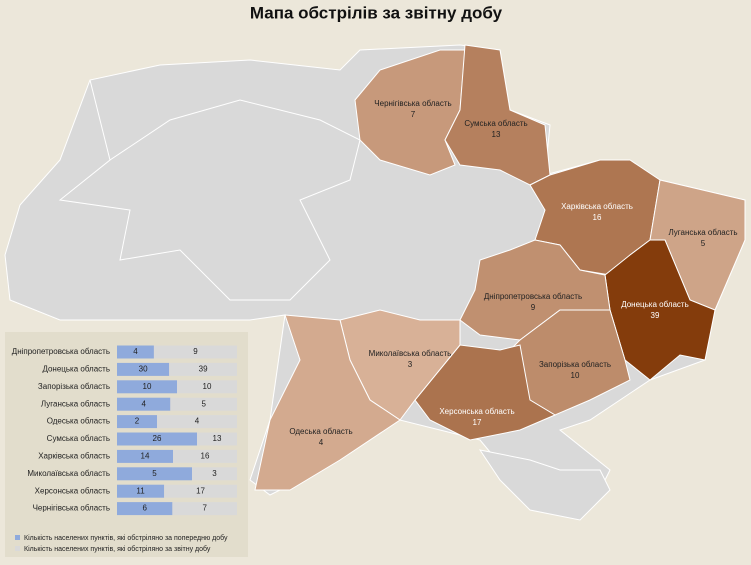  What do you see at coordinates (320, 431) in the screenshot?
I see `region-name: Одеська область` at bounding box center [320, 431].